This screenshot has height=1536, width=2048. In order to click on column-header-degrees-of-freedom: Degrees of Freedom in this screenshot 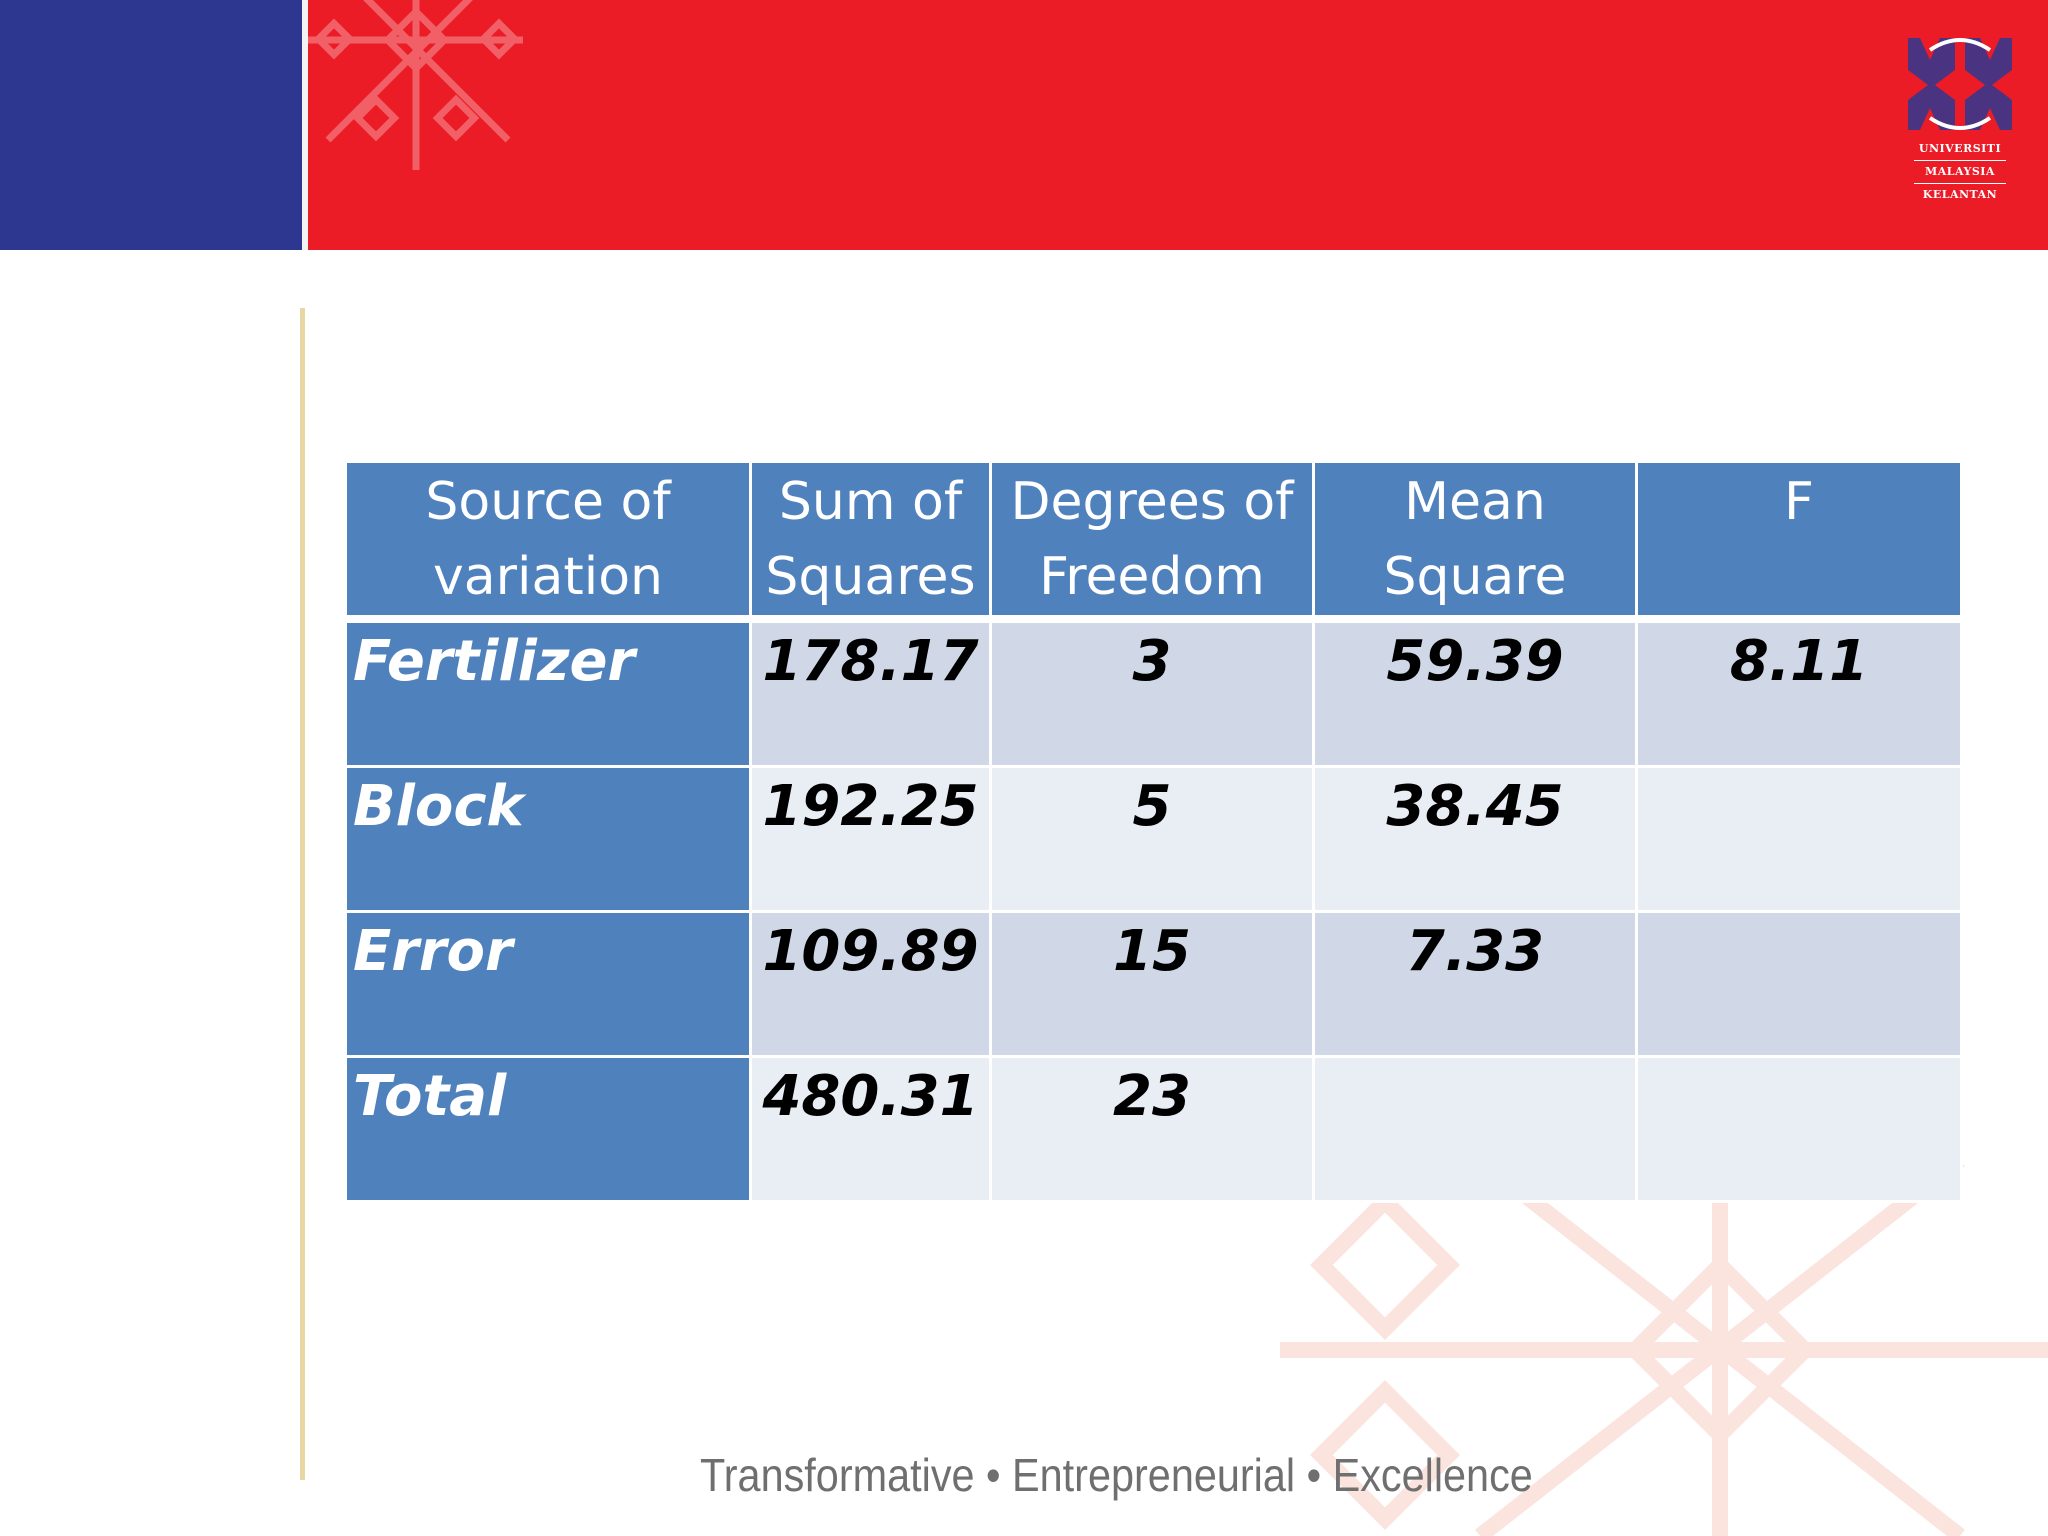, I will do `click(1152, 541)`.